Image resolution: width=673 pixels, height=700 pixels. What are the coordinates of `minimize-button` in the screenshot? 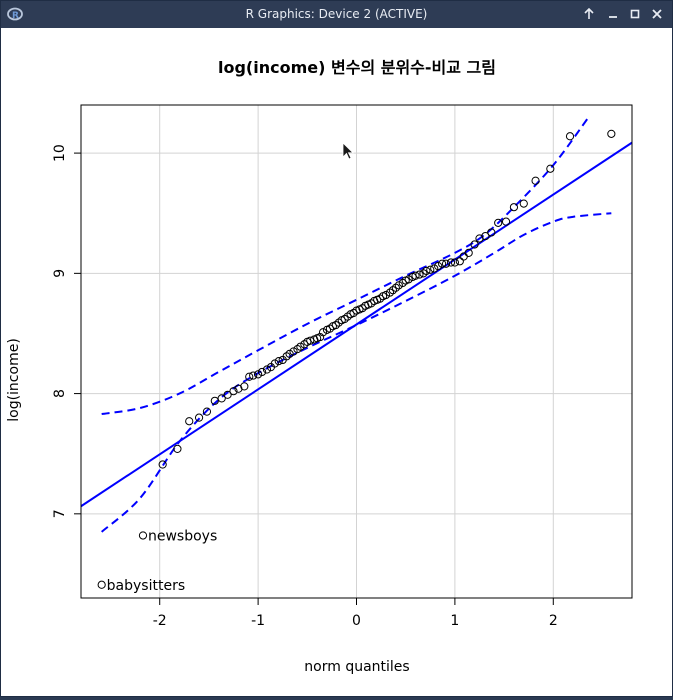 It's located at (613, 14).